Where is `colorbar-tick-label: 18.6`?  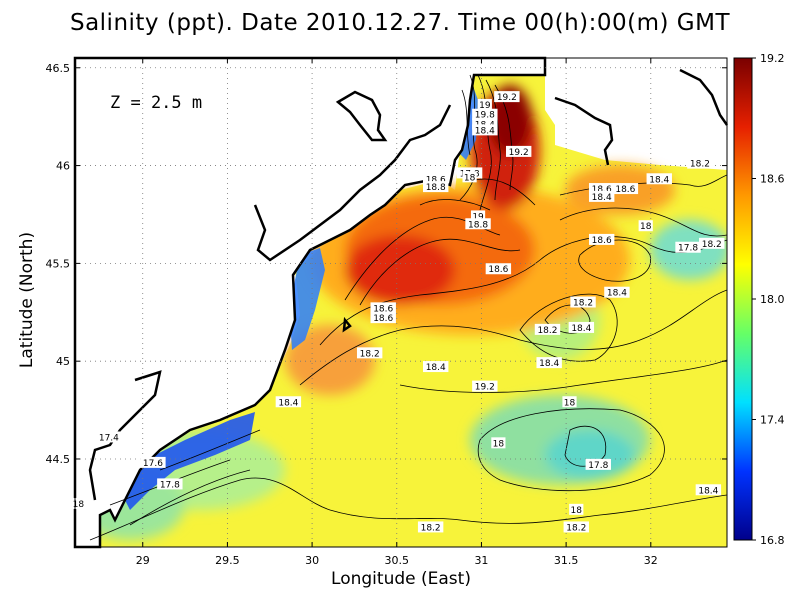 colorbar-tick-label: 18.6 is located at coordinates (772, 179).